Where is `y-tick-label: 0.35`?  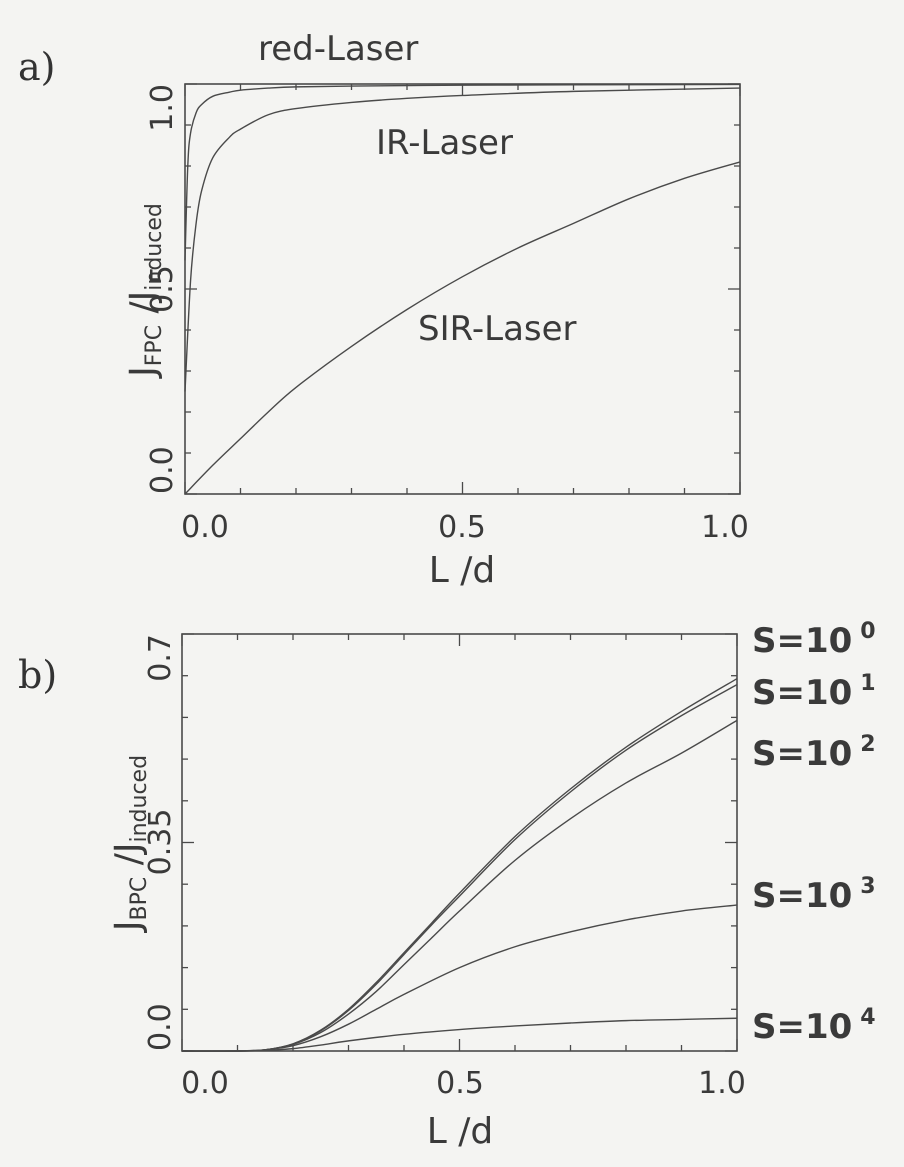
y-tick-label: 0.35 is located at coordinates (160, 842).